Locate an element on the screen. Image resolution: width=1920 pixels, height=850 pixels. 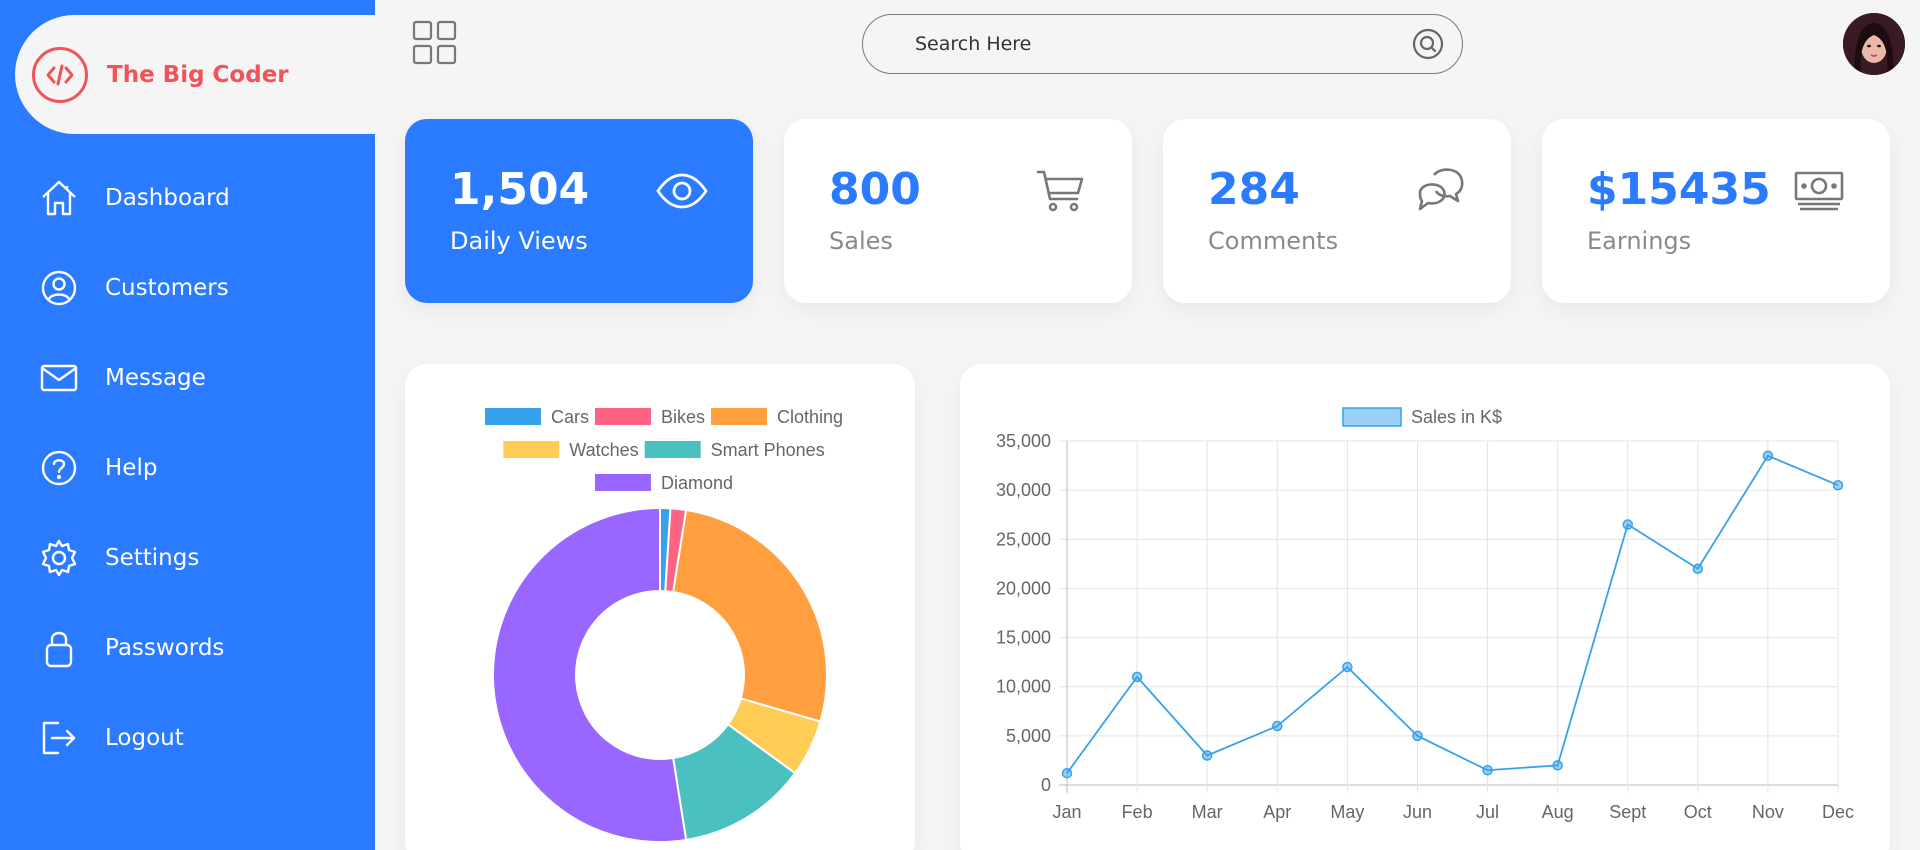
sidebar-item-help: Help is located at coordinates (187, 468).